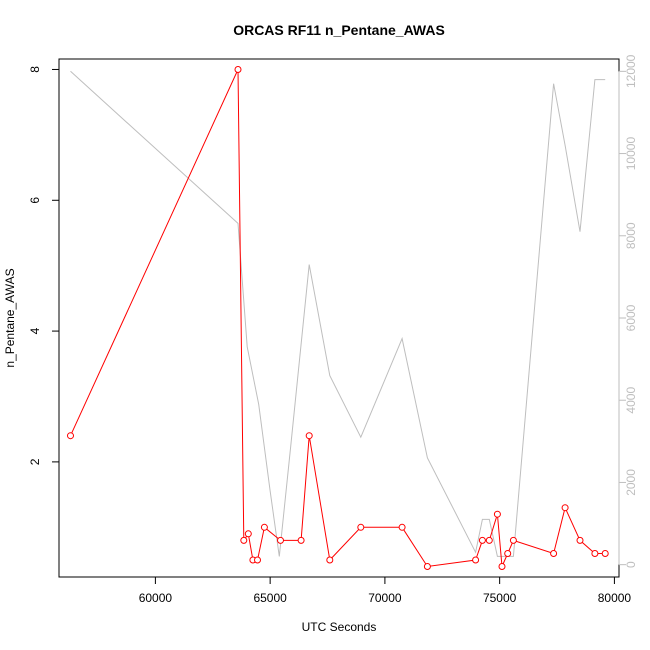  I want to click on x-tick-label: 80000, so click(615, 598).